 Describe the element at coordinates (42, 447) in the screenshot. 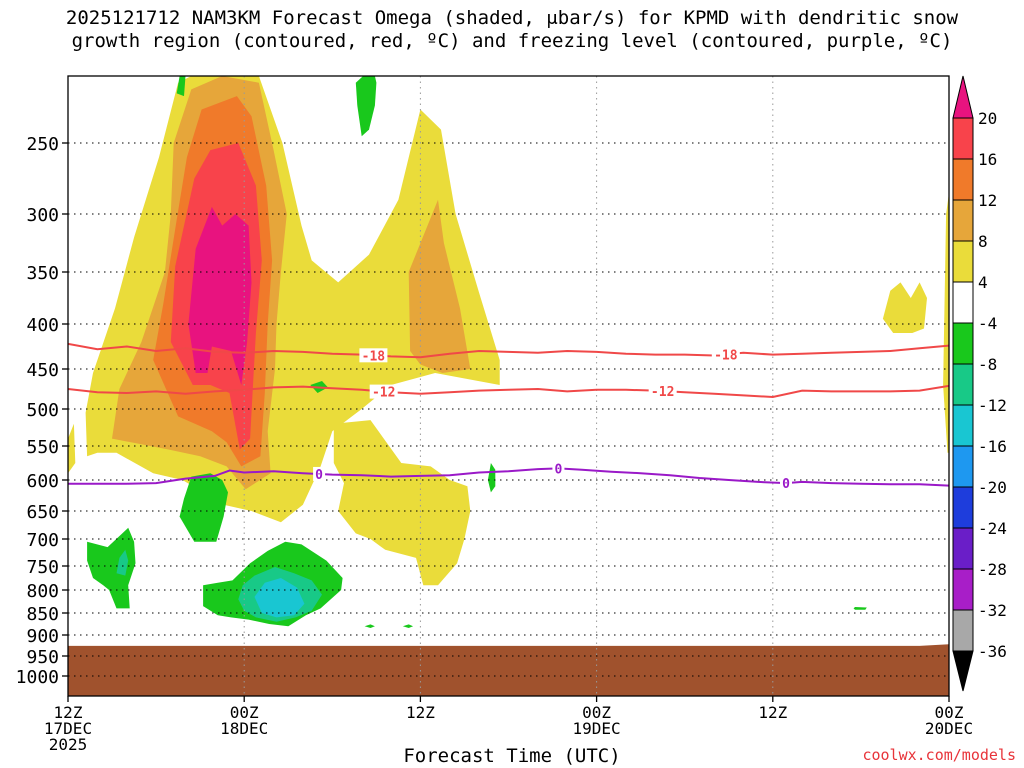

I see `y-tick-label: 550` at that location.